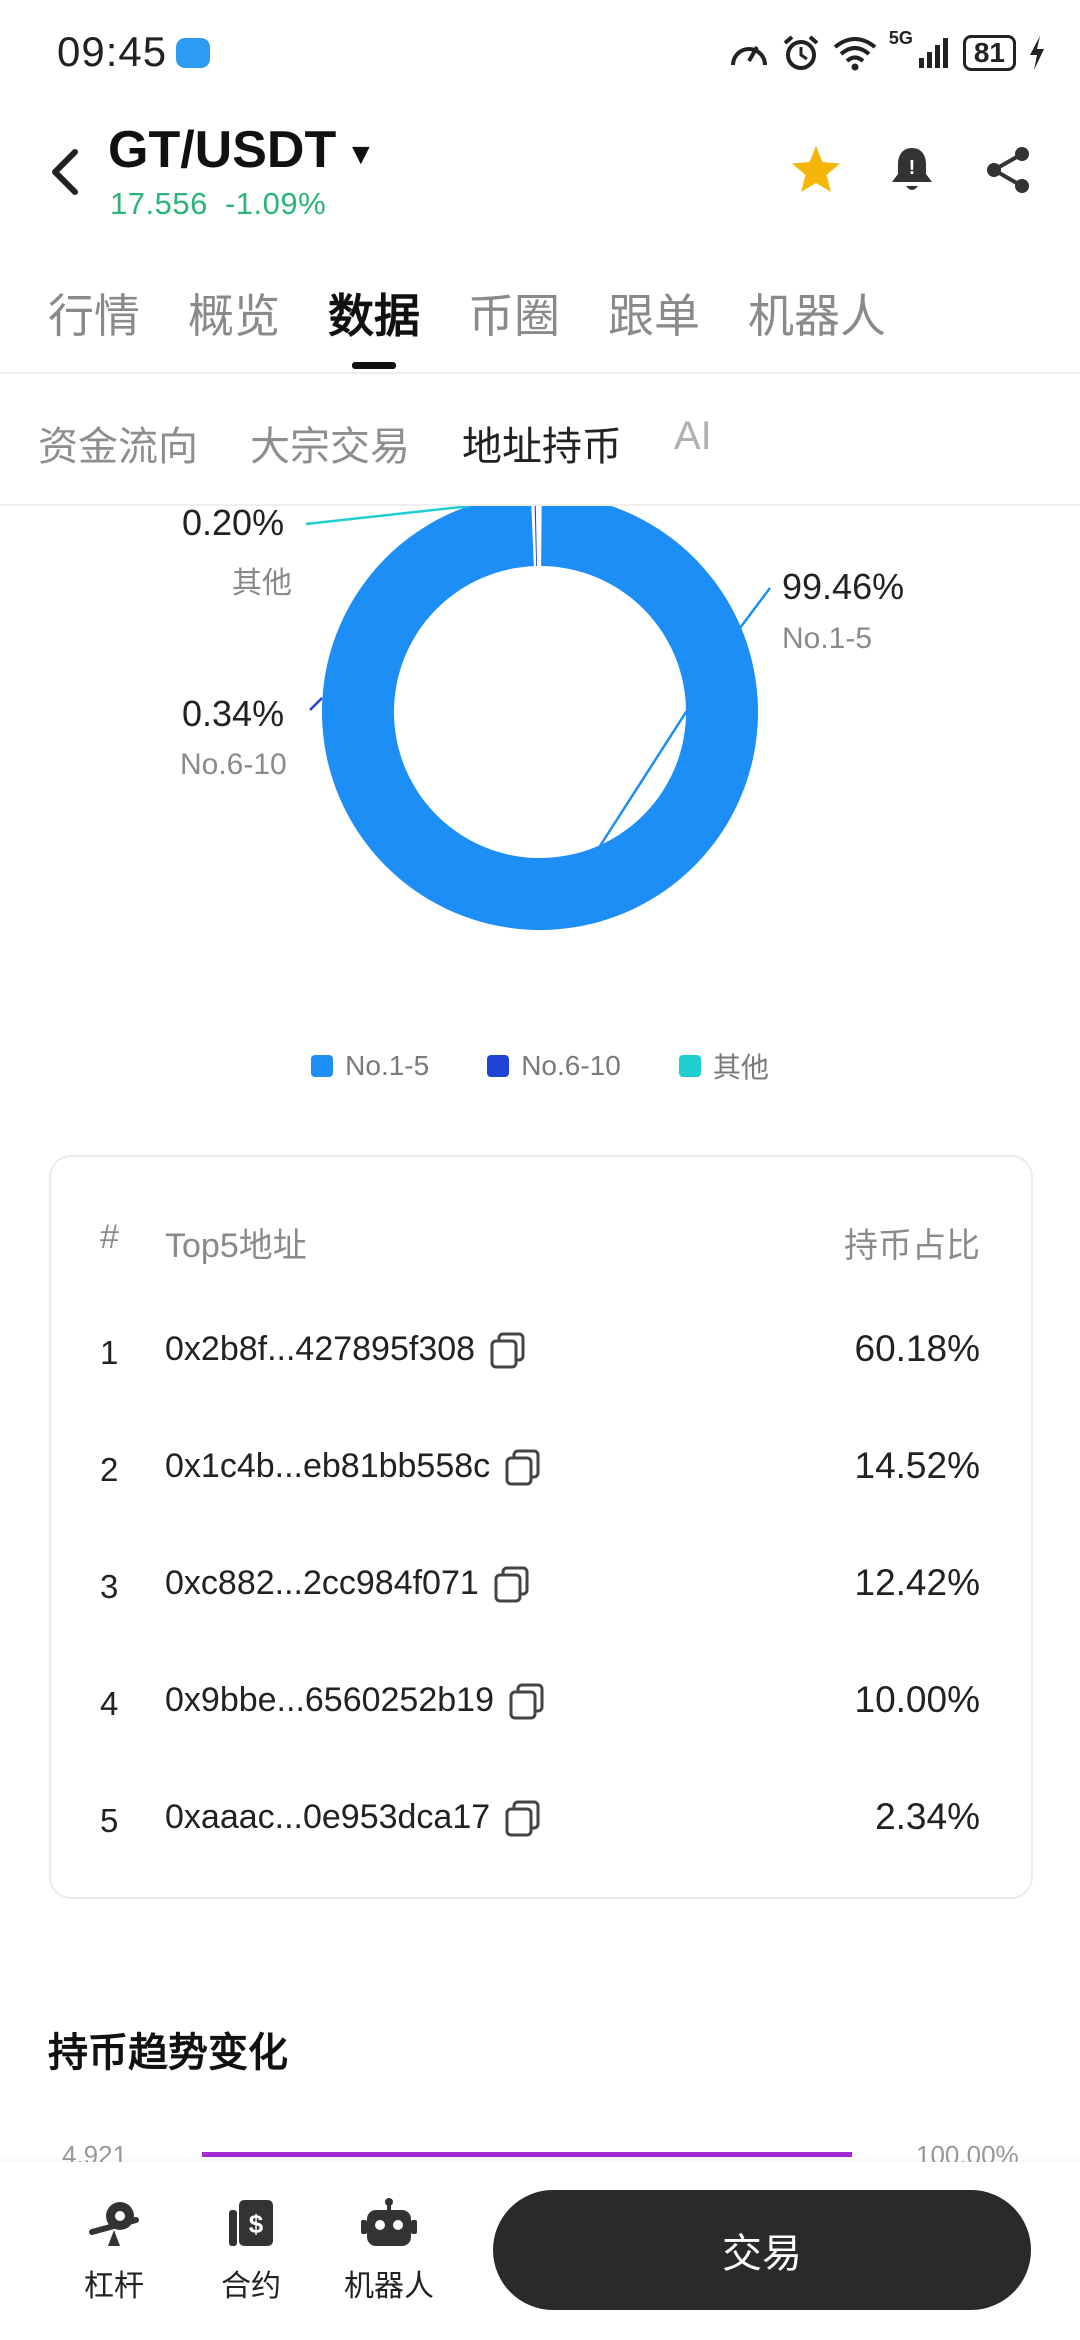  I want to click on wifi-icon, so click(855, 54).